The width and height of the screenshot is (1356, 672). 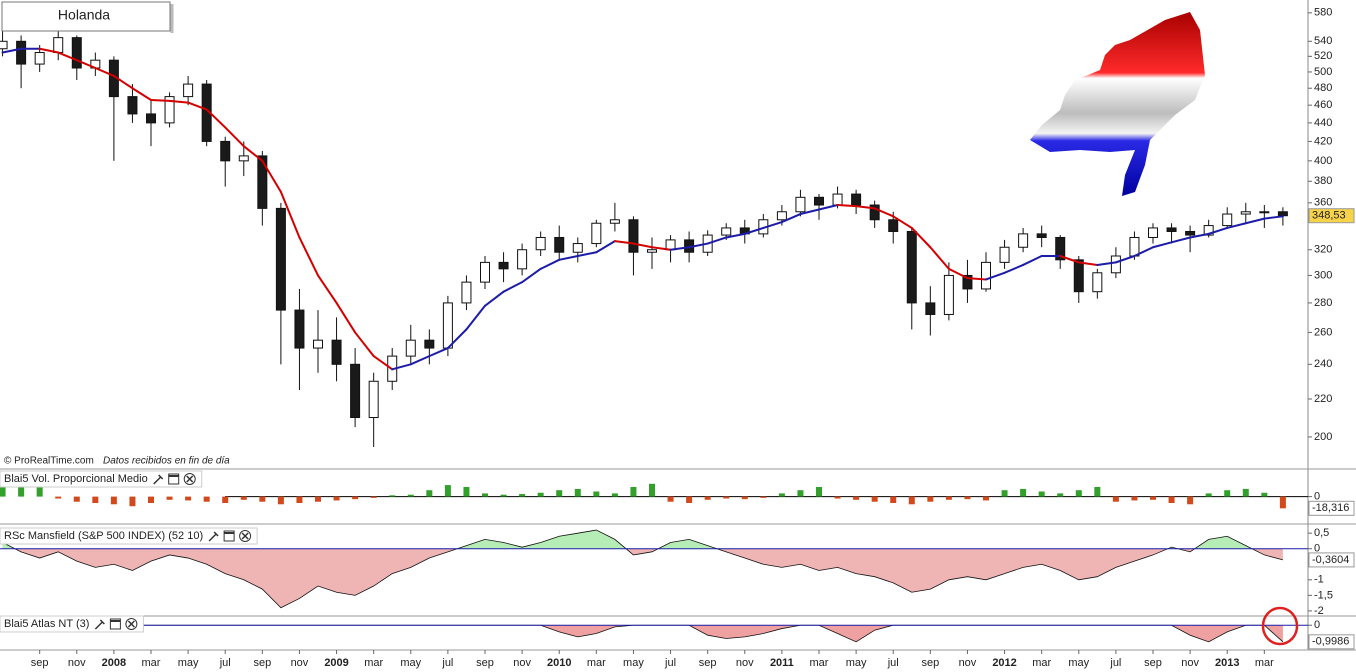 What do you see at coordinates (1323, 203) in the screenshot?
I see `y-tick-label: 360` at bounding box center [1323, 203].